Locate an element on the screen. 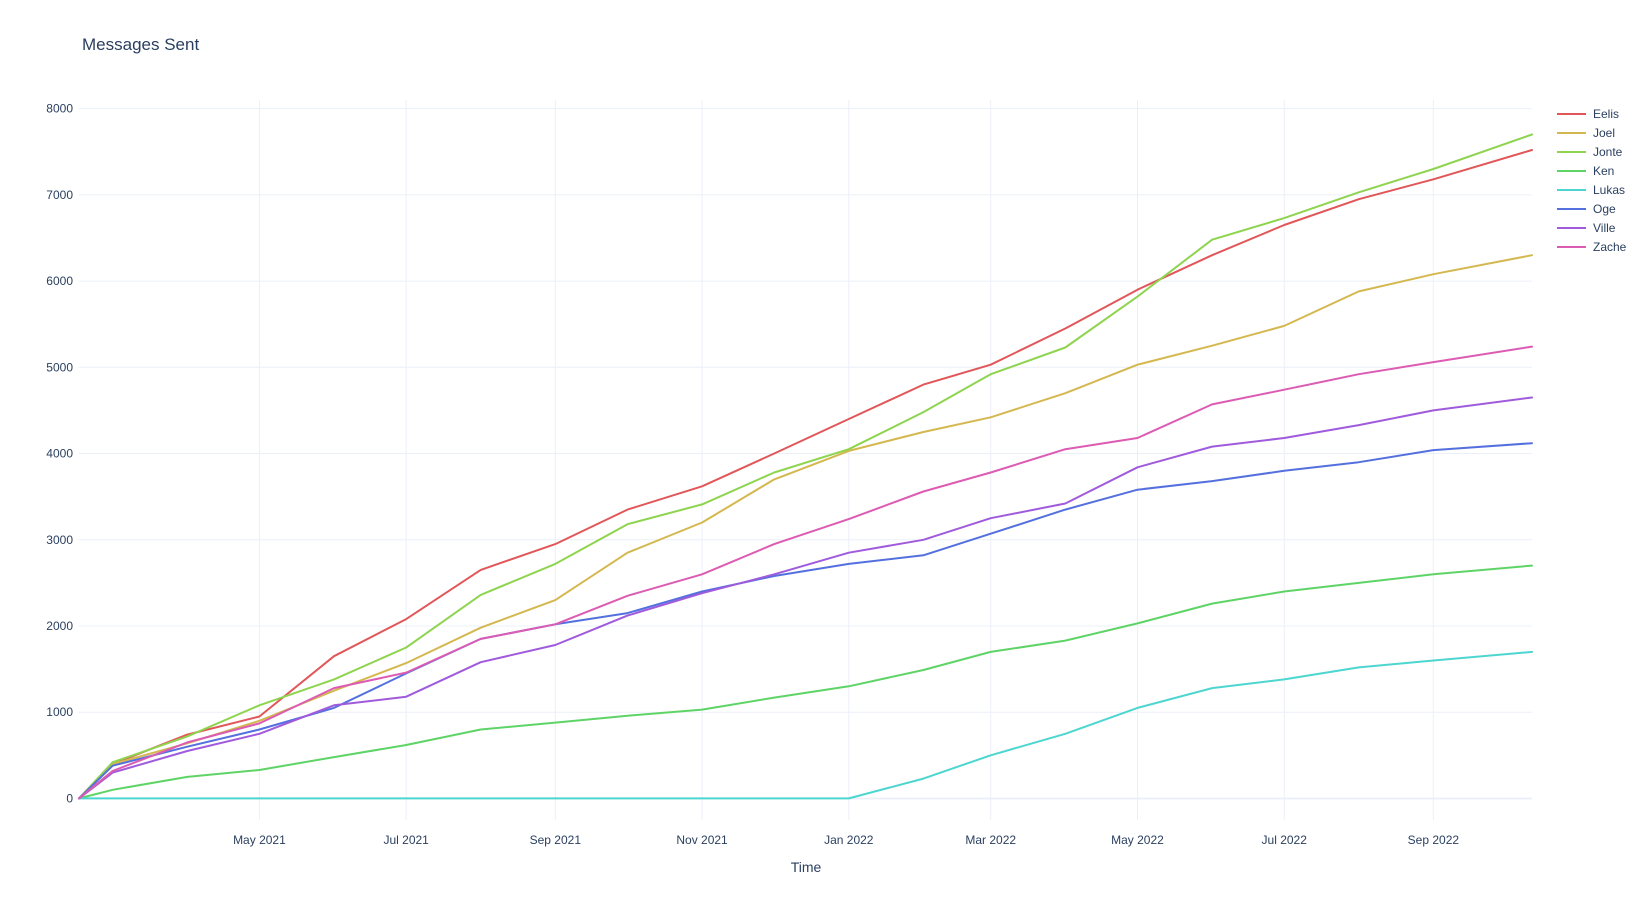 This screenshot has height=910, width=1651. x-tick-label: Jan 2022 is located at coordinates (849, 840).